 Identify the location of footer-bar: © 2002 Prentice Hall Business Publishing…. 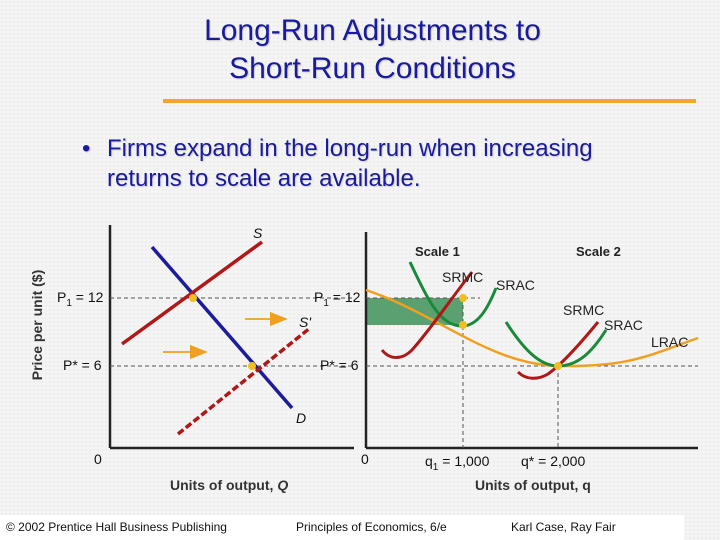
(342, 527).